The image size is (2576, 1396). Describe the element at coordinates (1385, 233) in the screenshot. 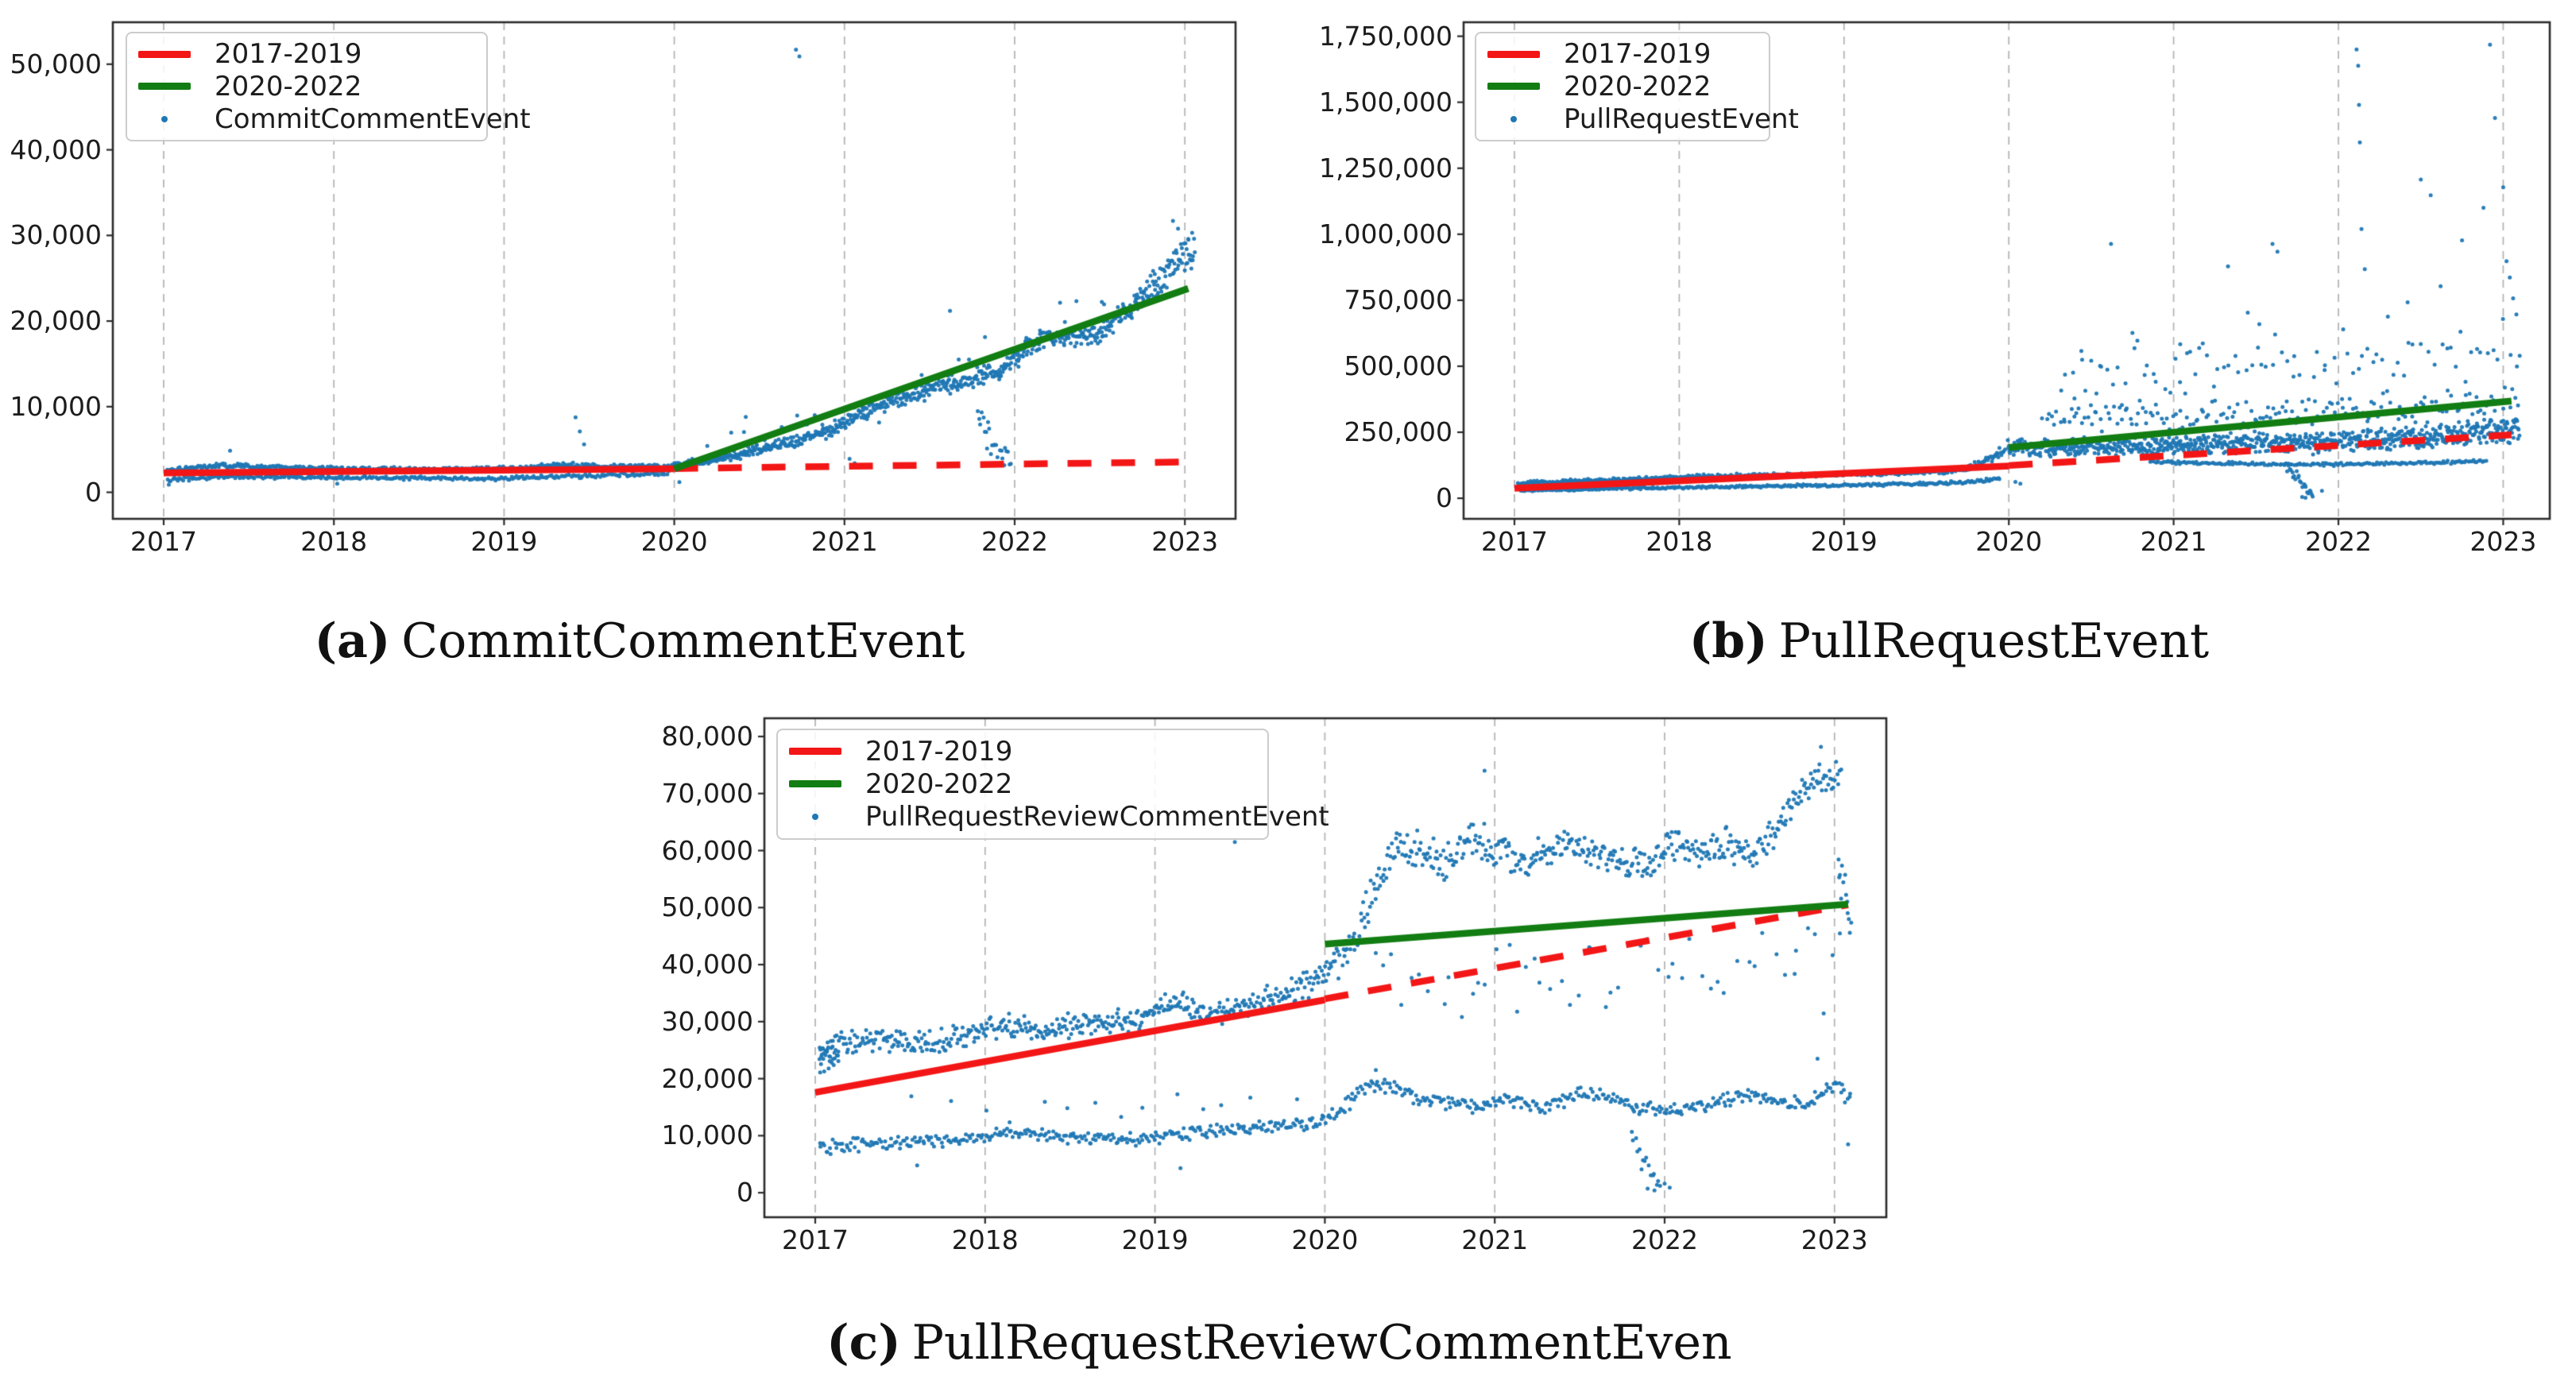

I see `y-tick-label: 1,000,000` at that location.